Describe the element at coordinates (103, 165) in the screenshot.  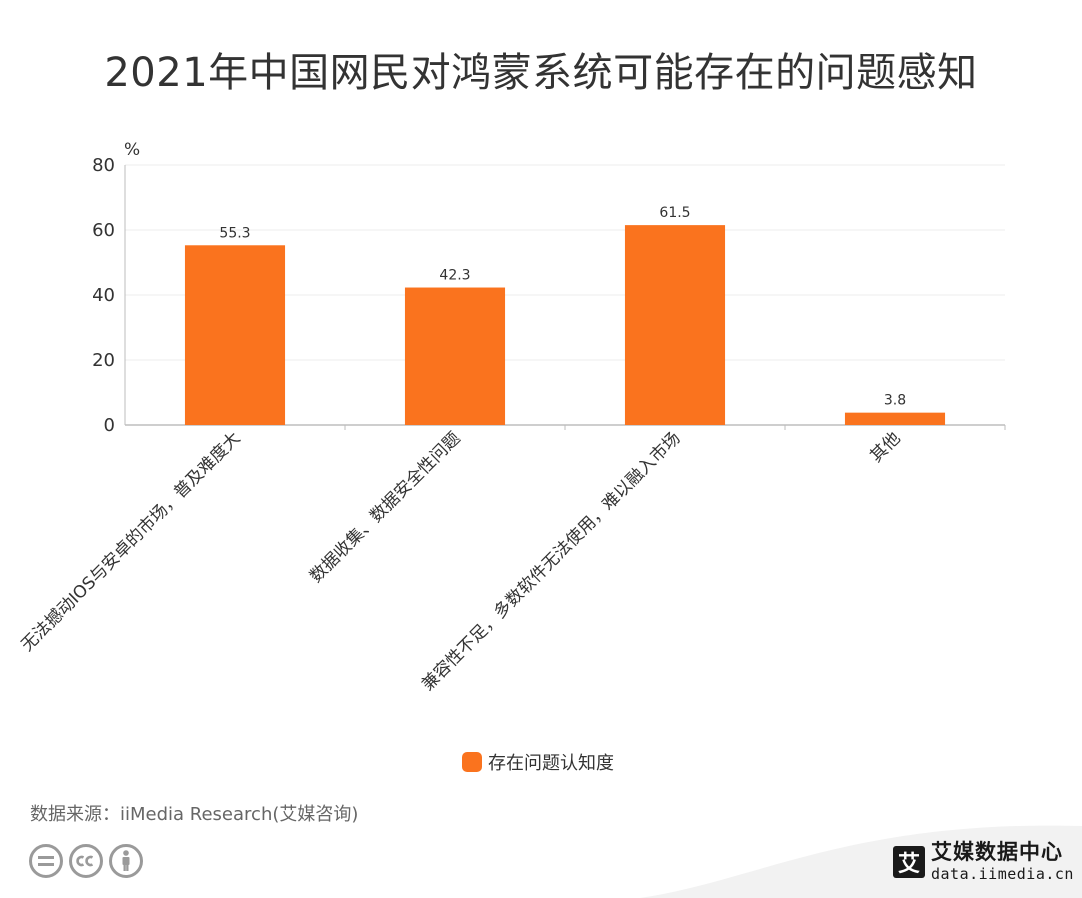
I see `y-tick-label: 80` at that location.